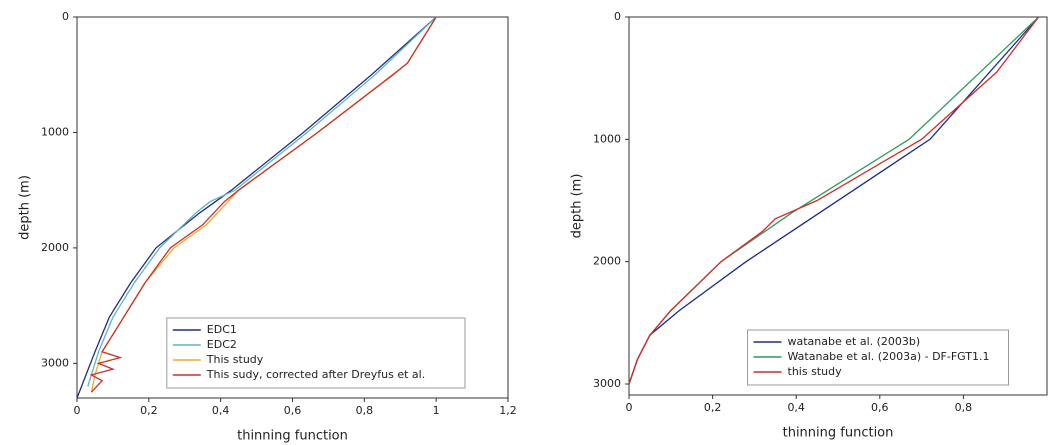 This screenshot has height=445, width=1049. I want to click on legend-label: EDC2, so click(222, 344).